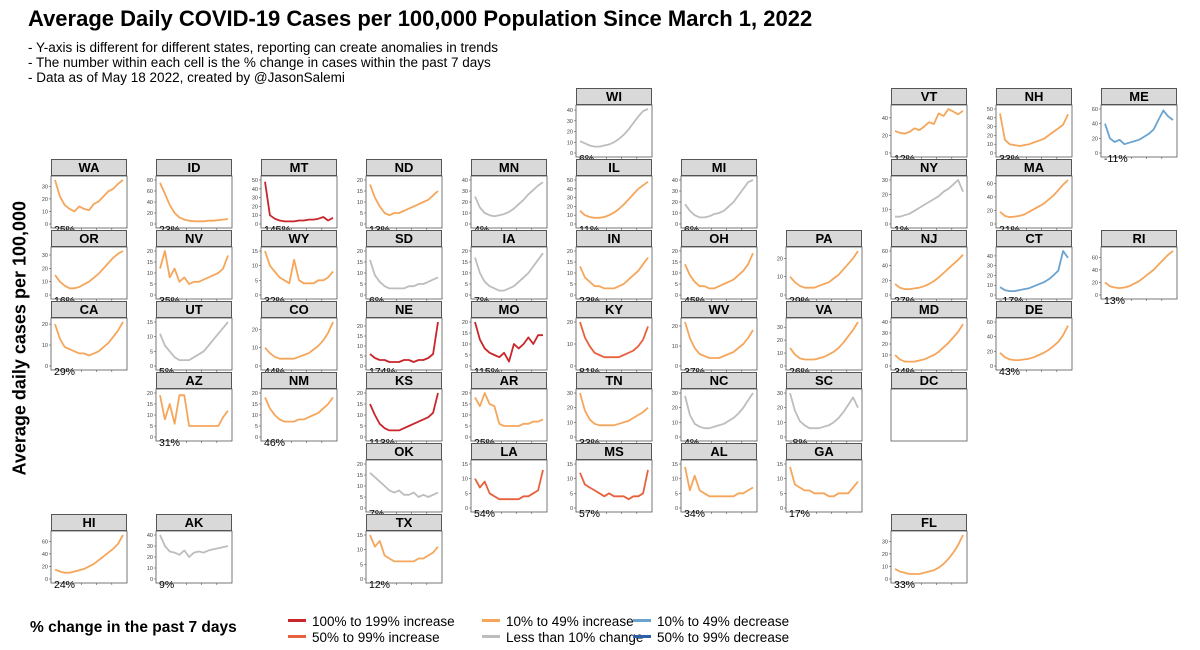  What do you see at coordinates (394, 341) in the screenshot?
I see `state-panel-ne: NE05101520174%` at bounding box center [394, 341].